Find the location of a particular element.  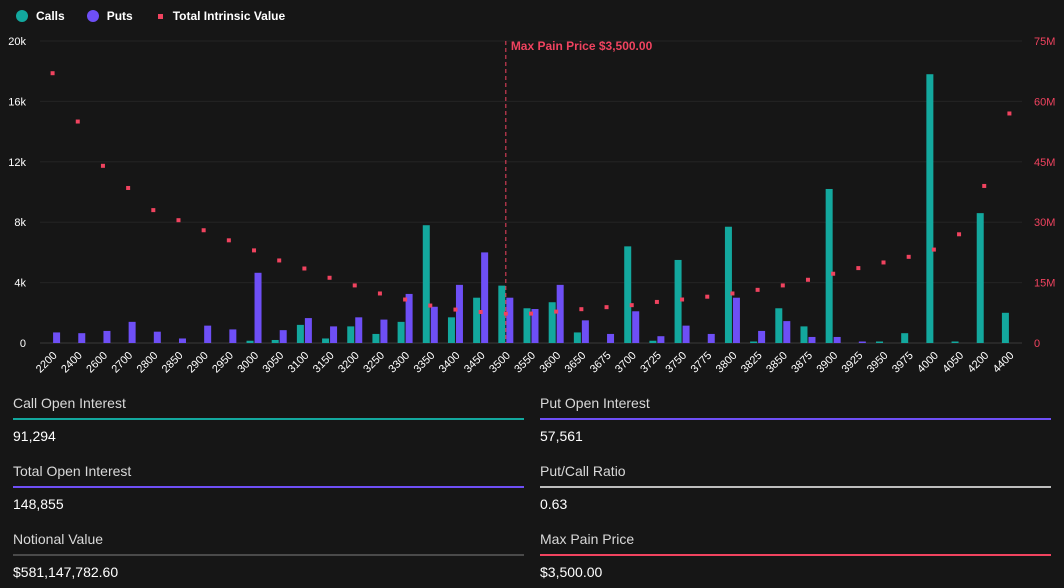

x-tick-label: 3950 is located at coordinates (878, 363).